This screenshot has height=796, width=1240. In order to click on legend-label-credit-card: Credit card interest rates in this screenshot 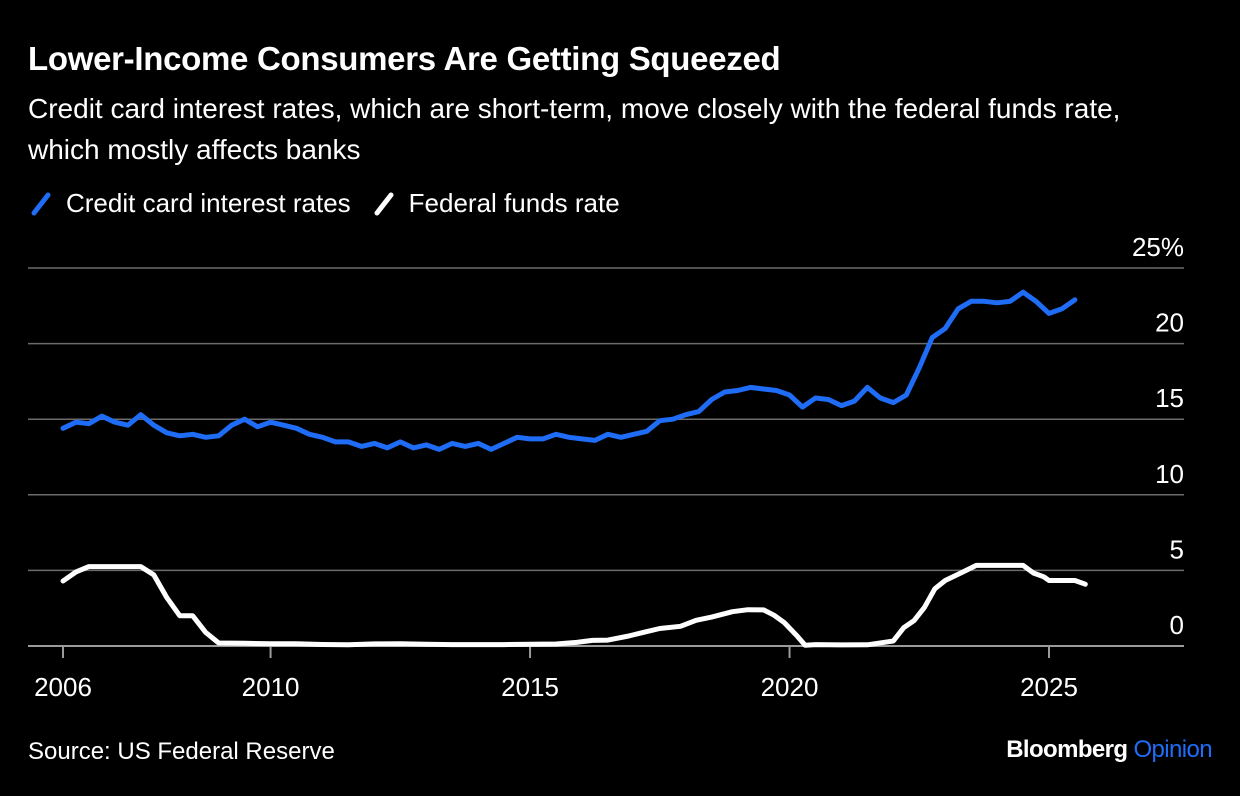, I will do `click(208, 203)`.